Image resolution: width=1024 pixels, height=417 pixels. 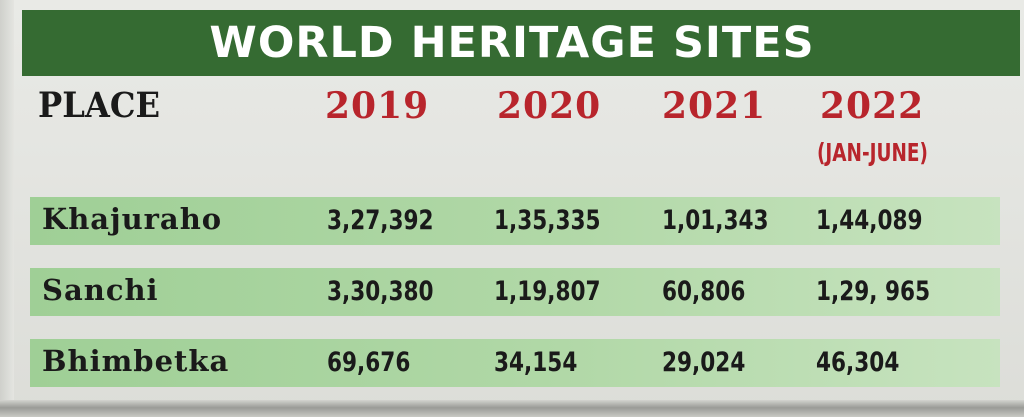 What do you see at coordinates (547, 220) in the screenshot?
I see `cell-2020: 1,35,335` at bounding box center [547, 220].